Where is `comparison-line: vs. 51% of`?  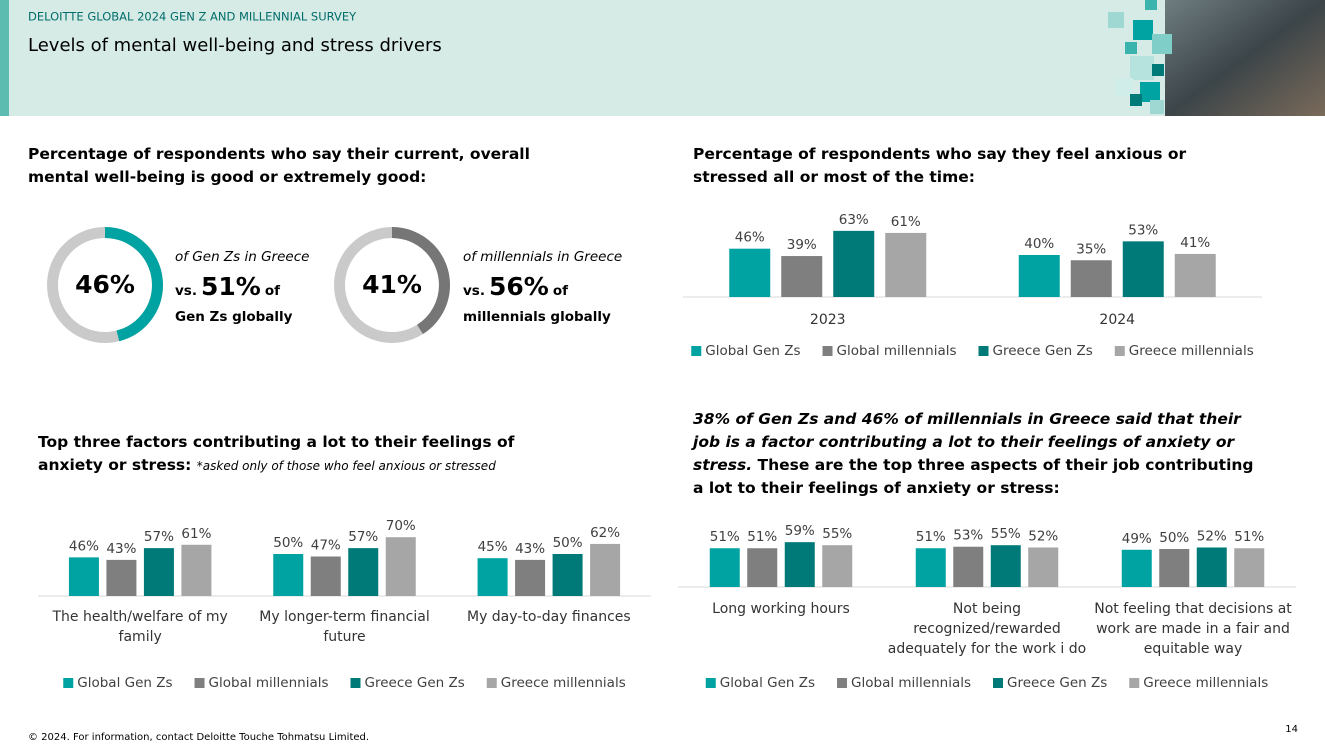 comparison-line: vs. 51% of is located at coordinates (227, 286).